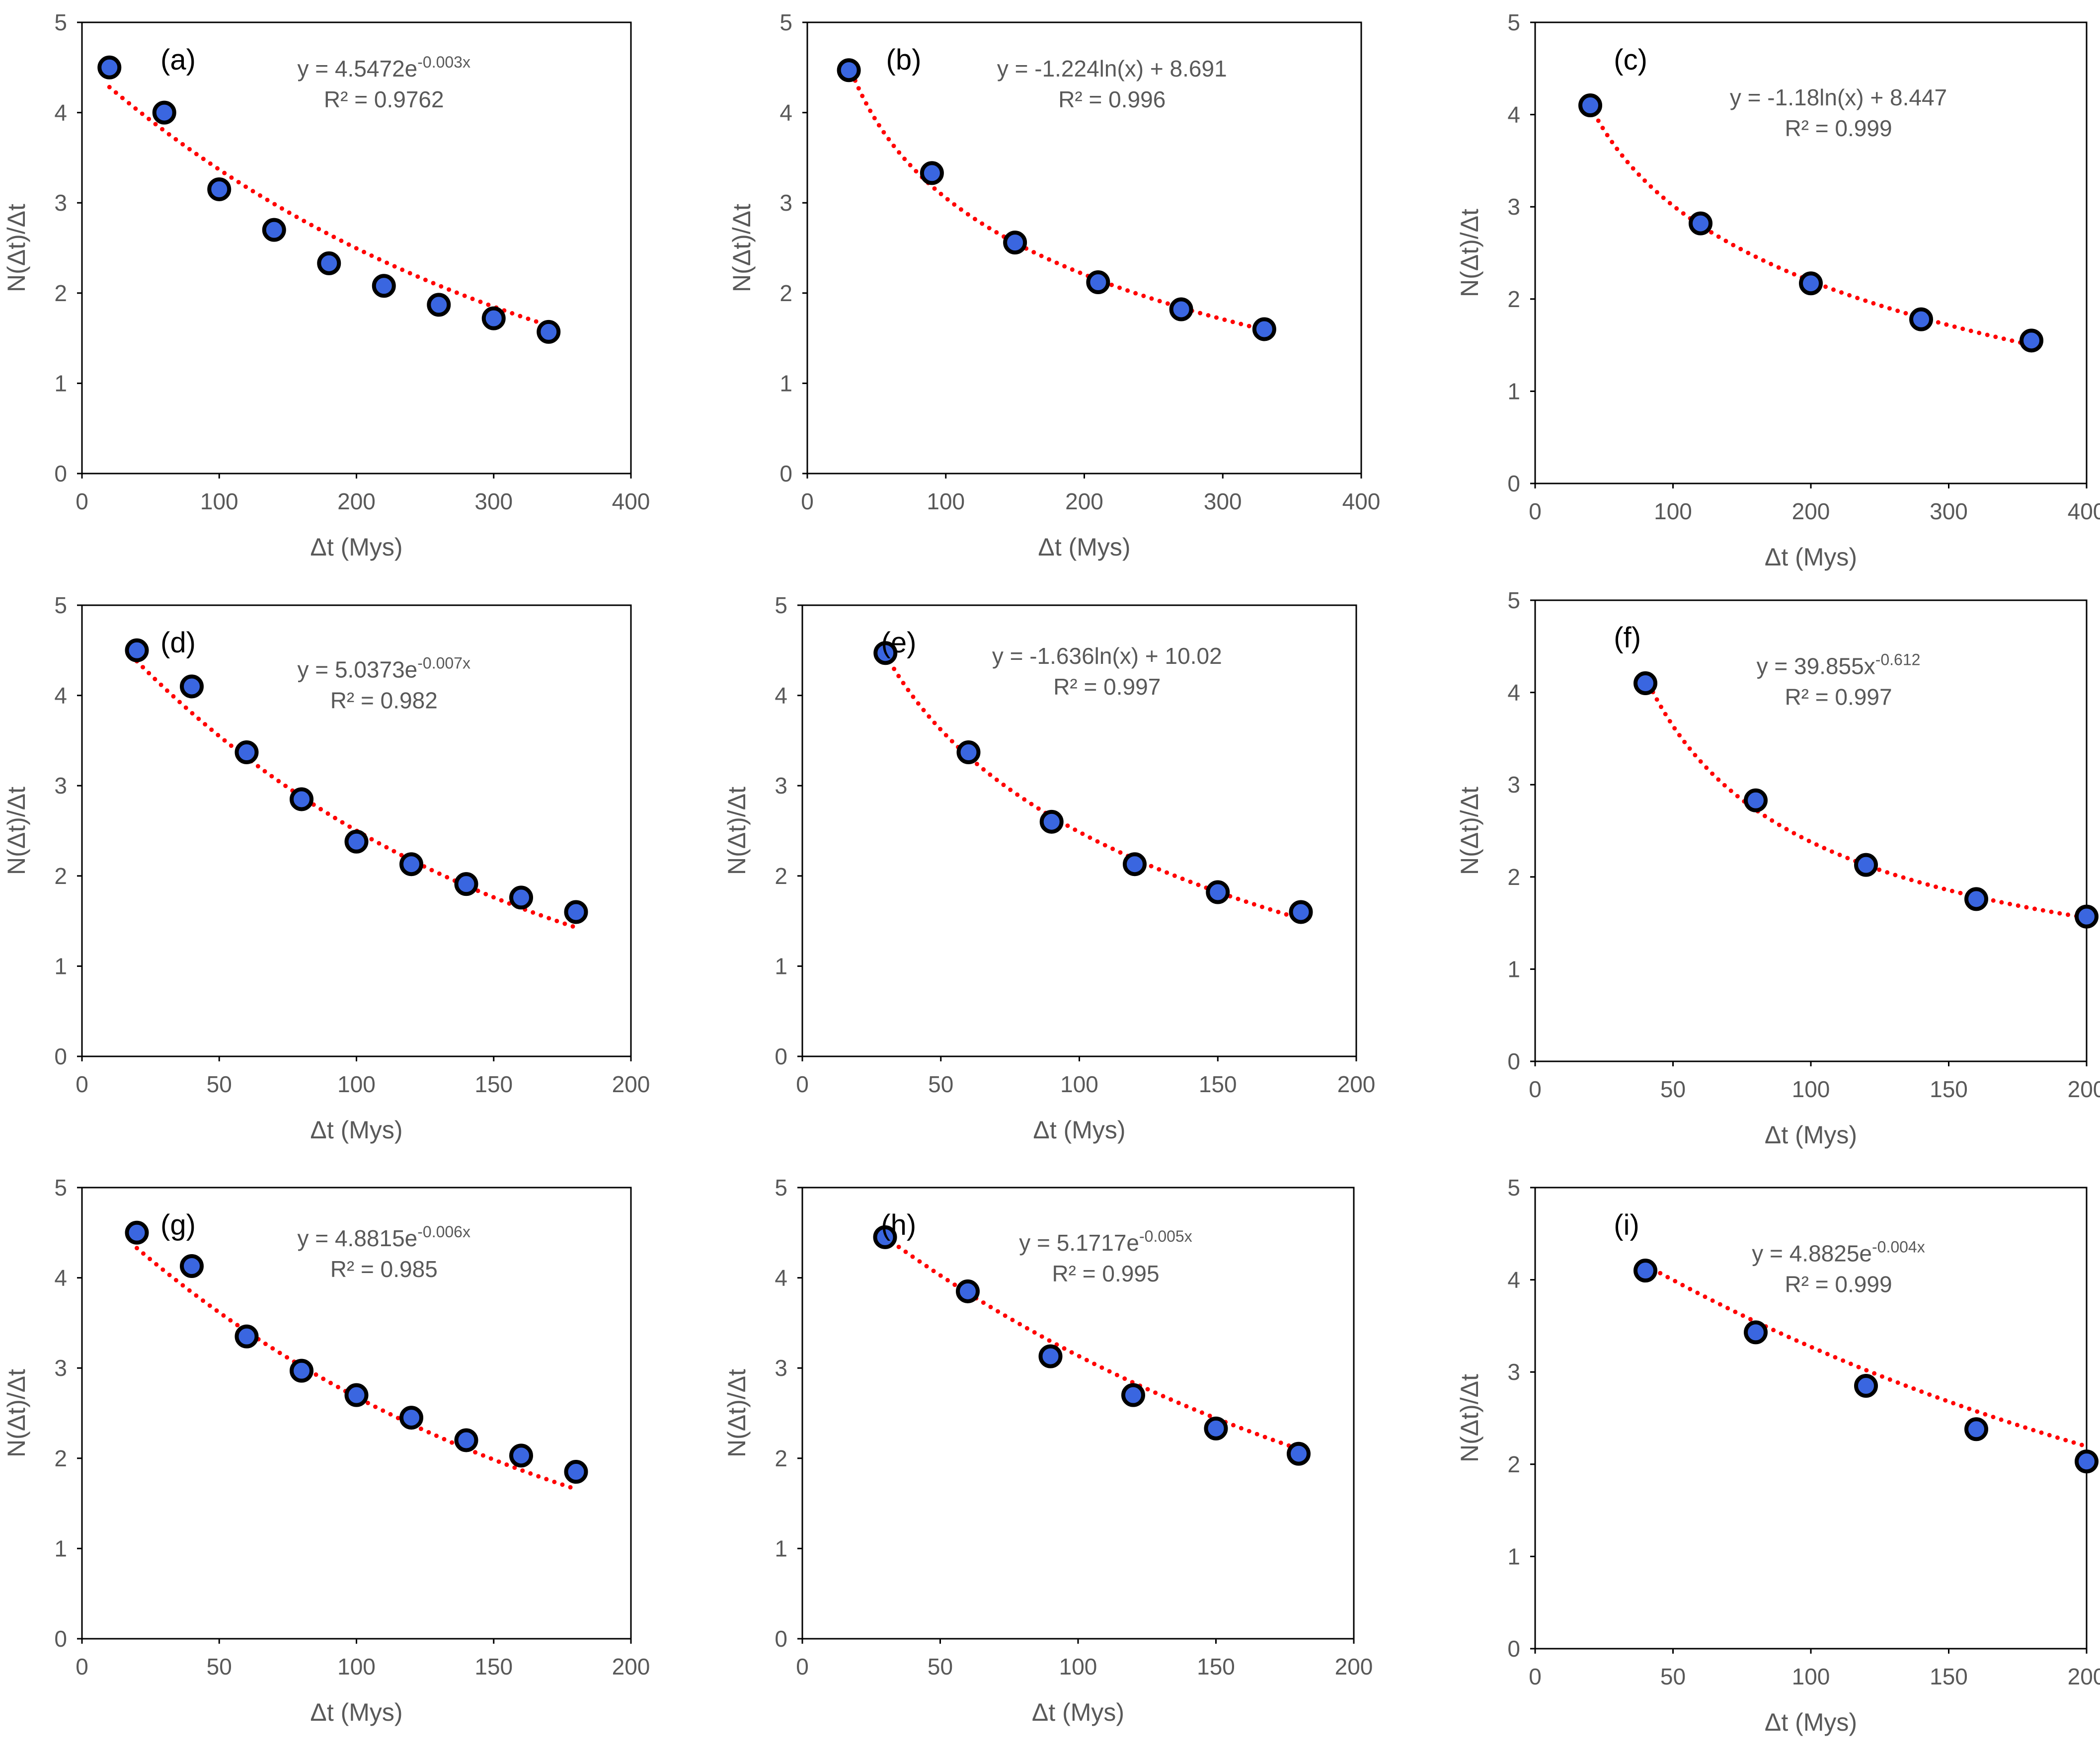 Image resolution: width=2100 pixels, height=1757 pixels. I want to click on panel-label: (g), so click(178, 1225).